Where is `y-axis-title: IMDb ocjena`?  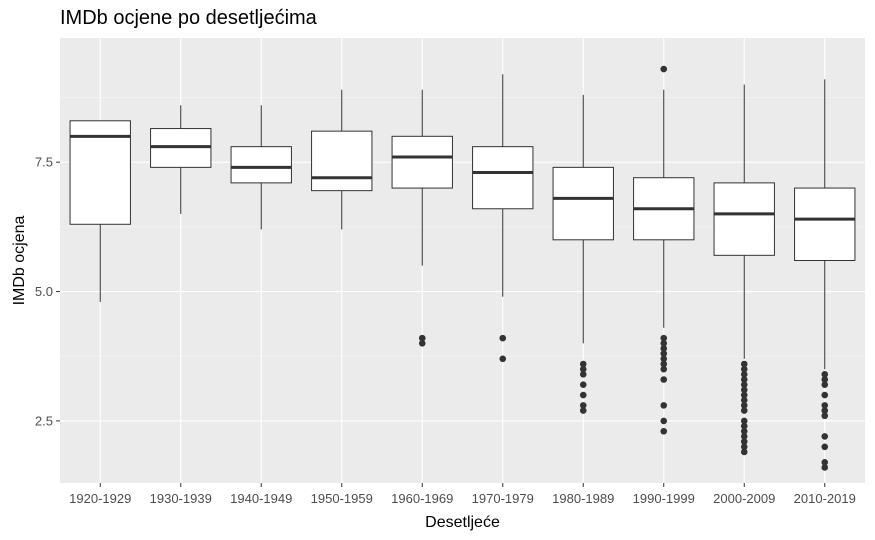
y-axis-title: IMDb ocjena is located at coordinates (19, 260).